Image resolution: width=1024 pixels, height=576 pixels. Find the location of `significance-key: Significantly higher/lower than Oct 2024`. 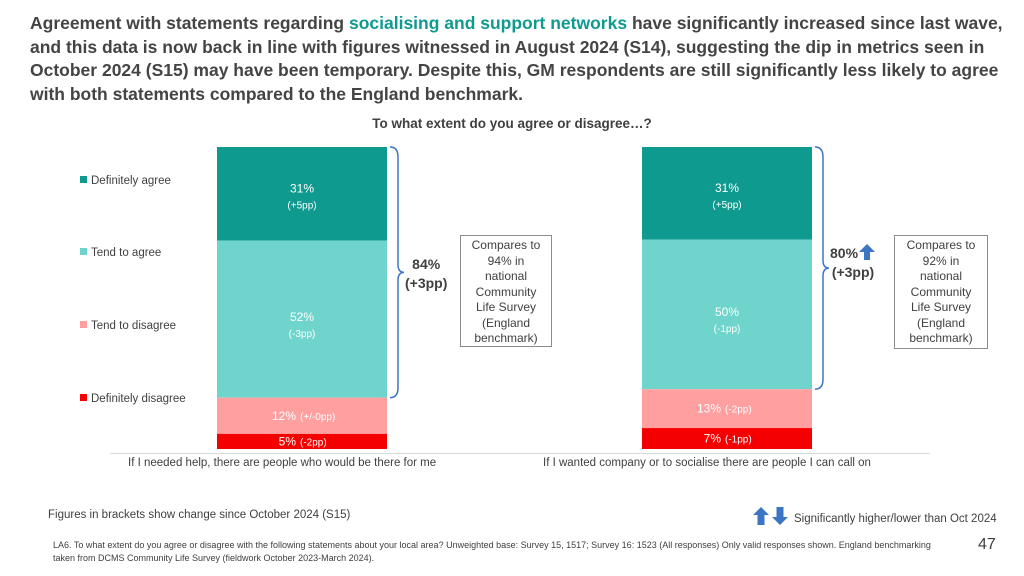

significance-key: Significantly higher/lower than Oct 2024 is located at coordinates (874, 517).